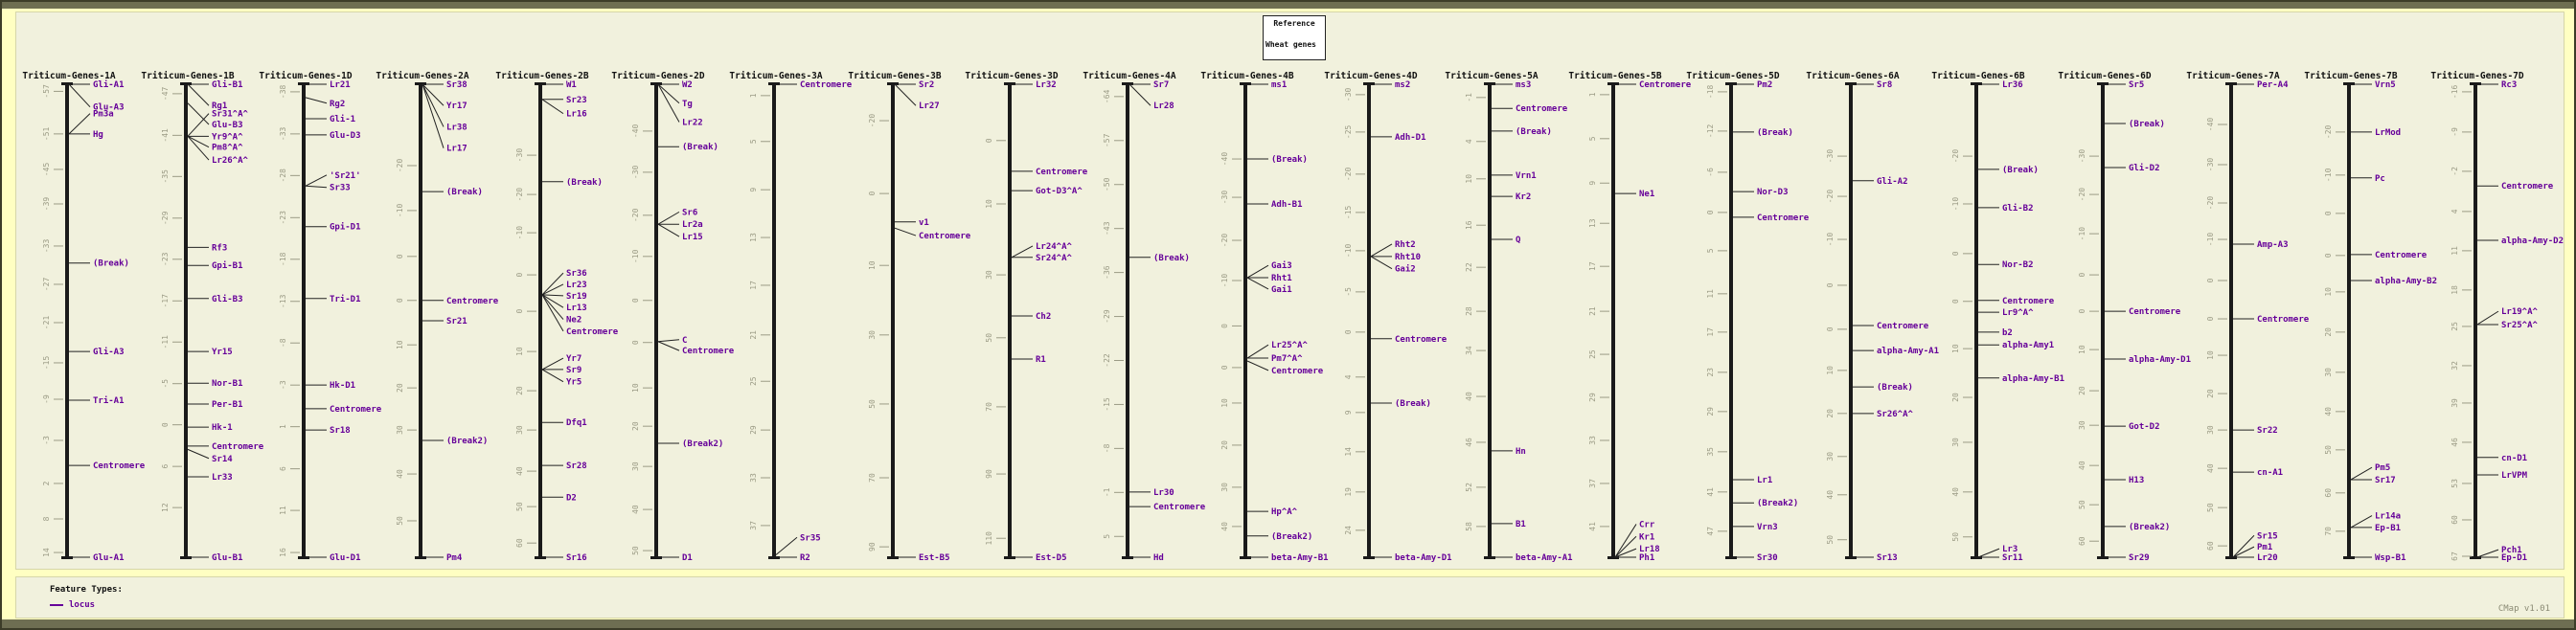 The height and width of the screenshot is (630, 2576). Describe the element at coordinates (456, 85) in the screenshot. I see `locus-label: Sr38` at that location.